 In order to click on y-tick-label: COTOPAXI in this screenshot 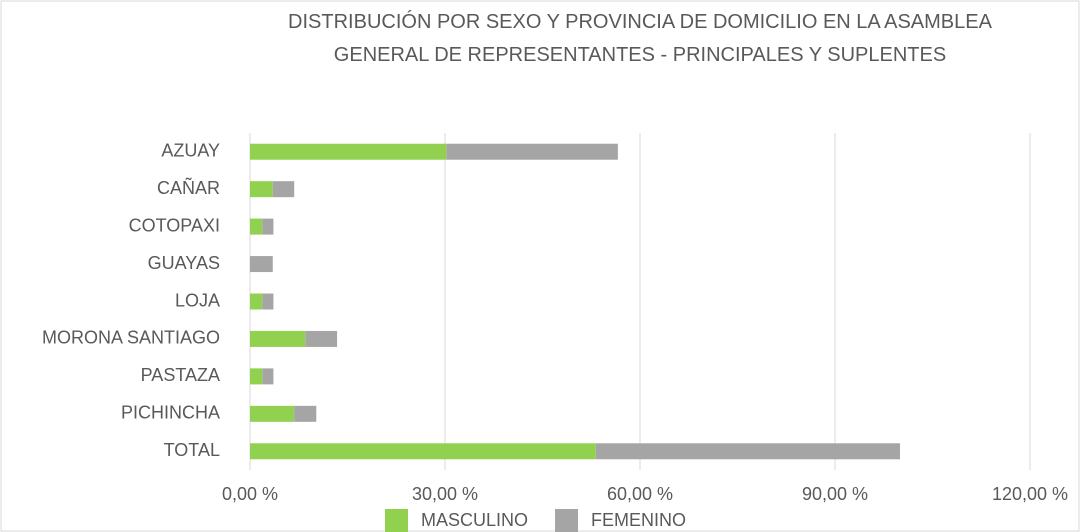, I will do `click(174, 225)`.